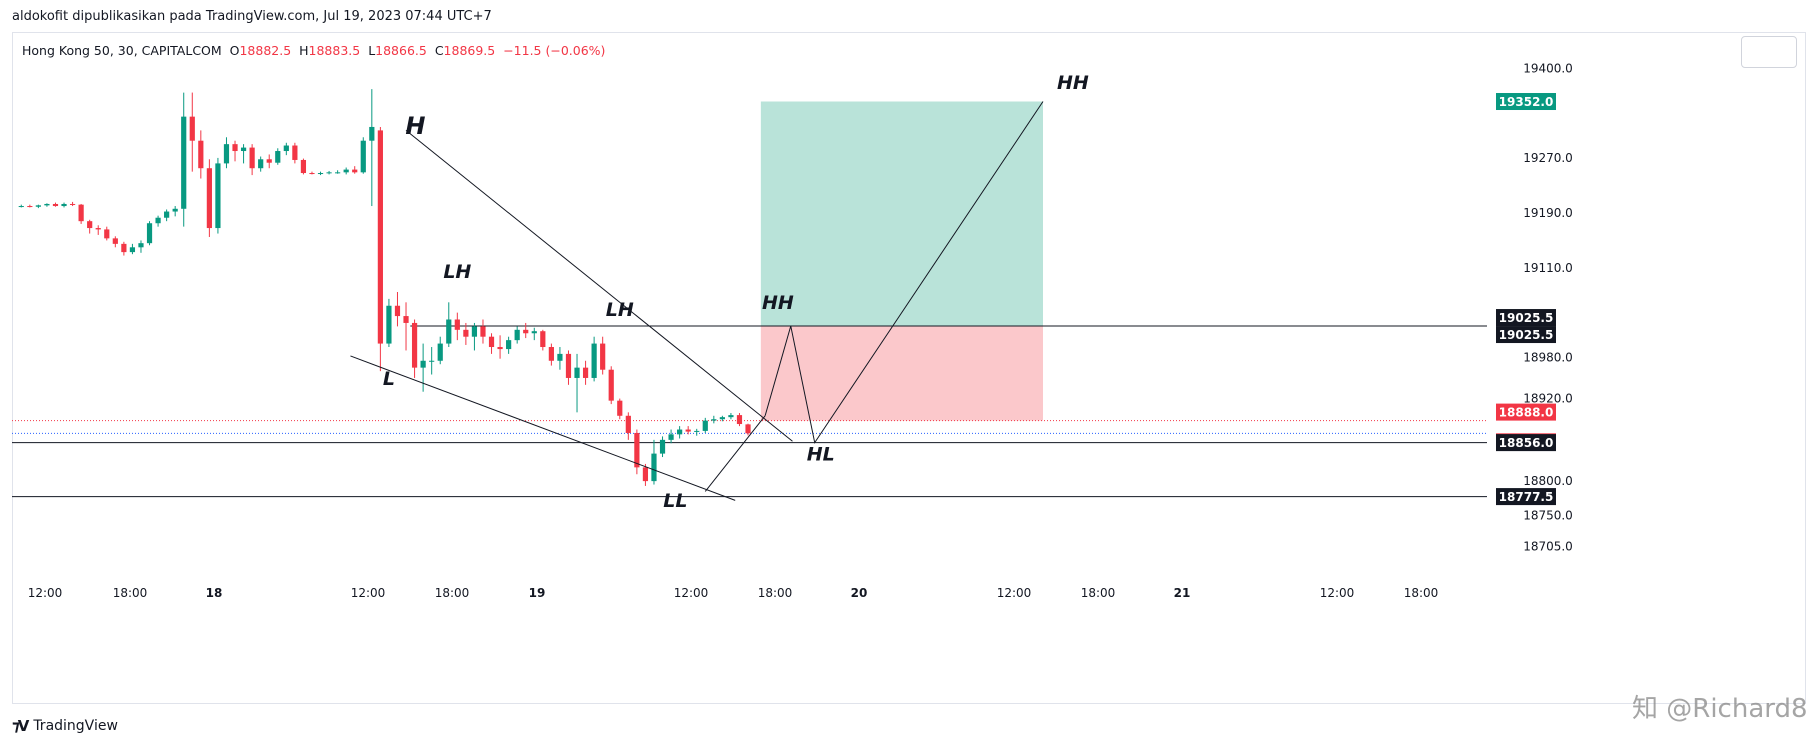 This screenshot has height=746, width=1818. I want to click on x-tick-7: 18:00, so click(775, 593).